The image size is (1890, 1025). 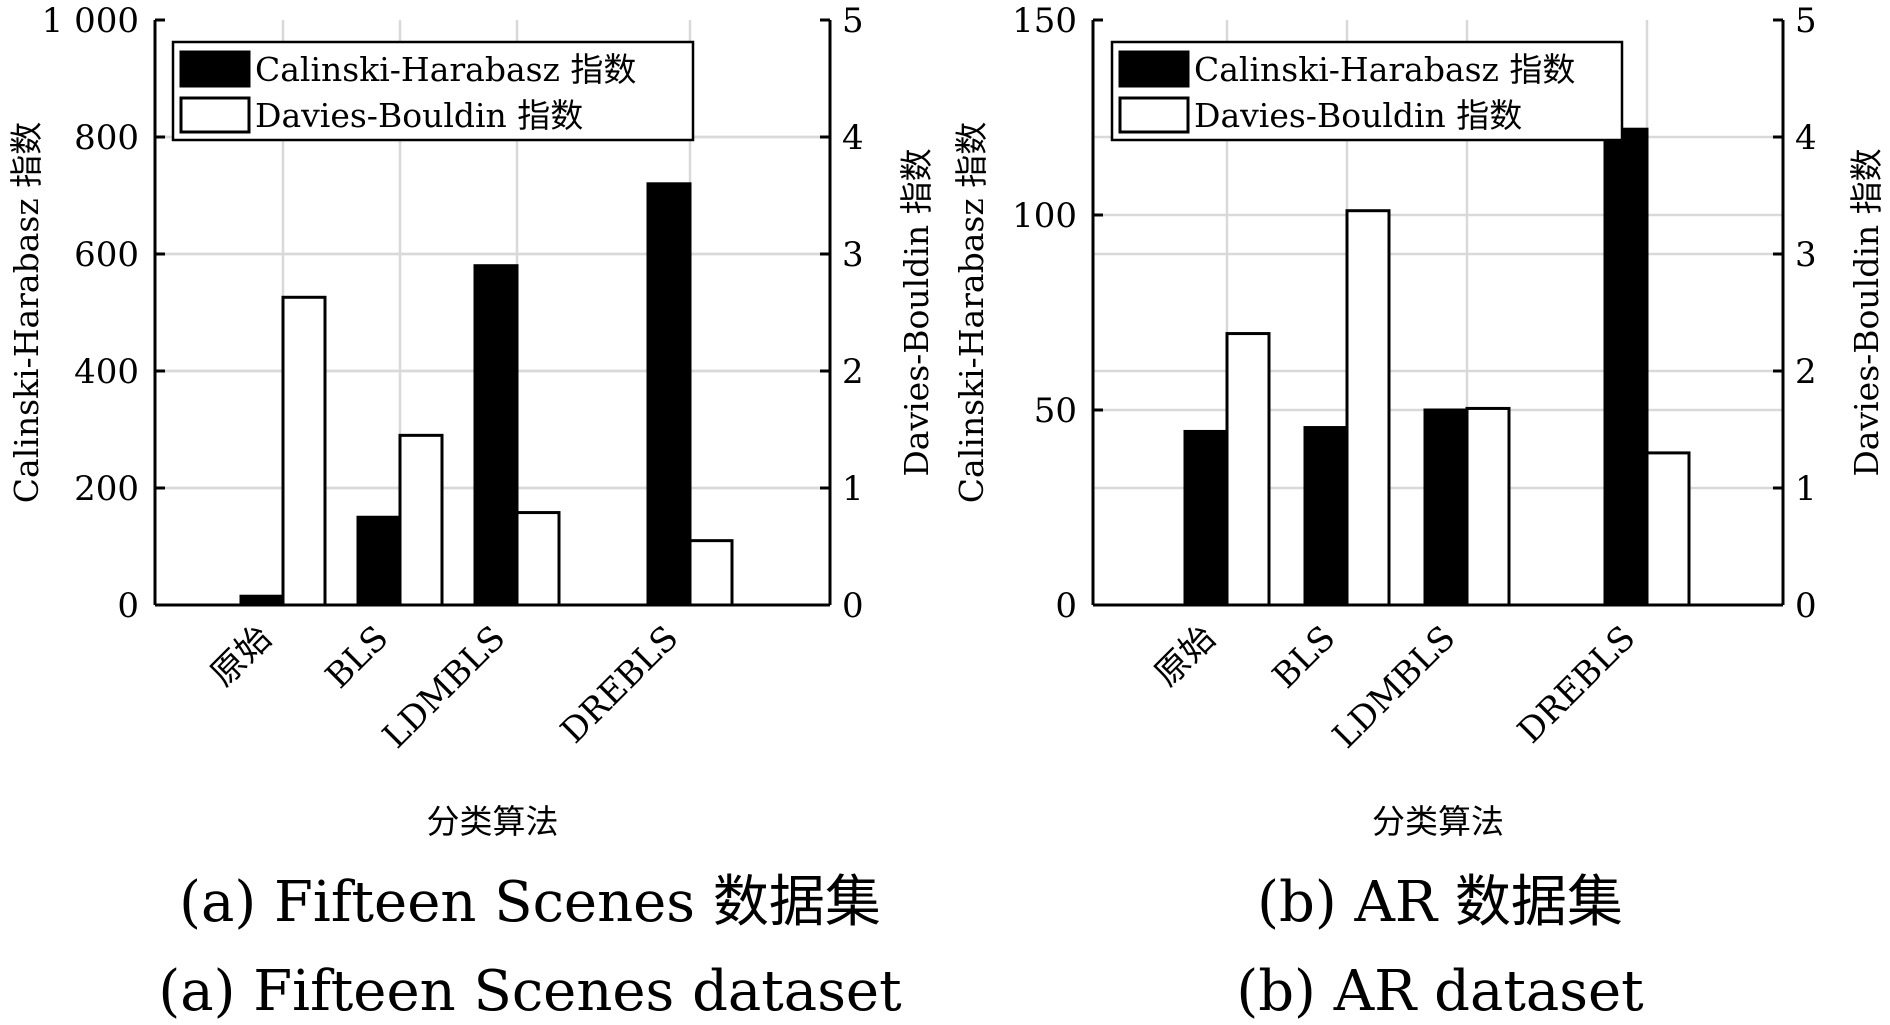 I want to click on left-tick-label: 100, so click(x=1044, y=216).